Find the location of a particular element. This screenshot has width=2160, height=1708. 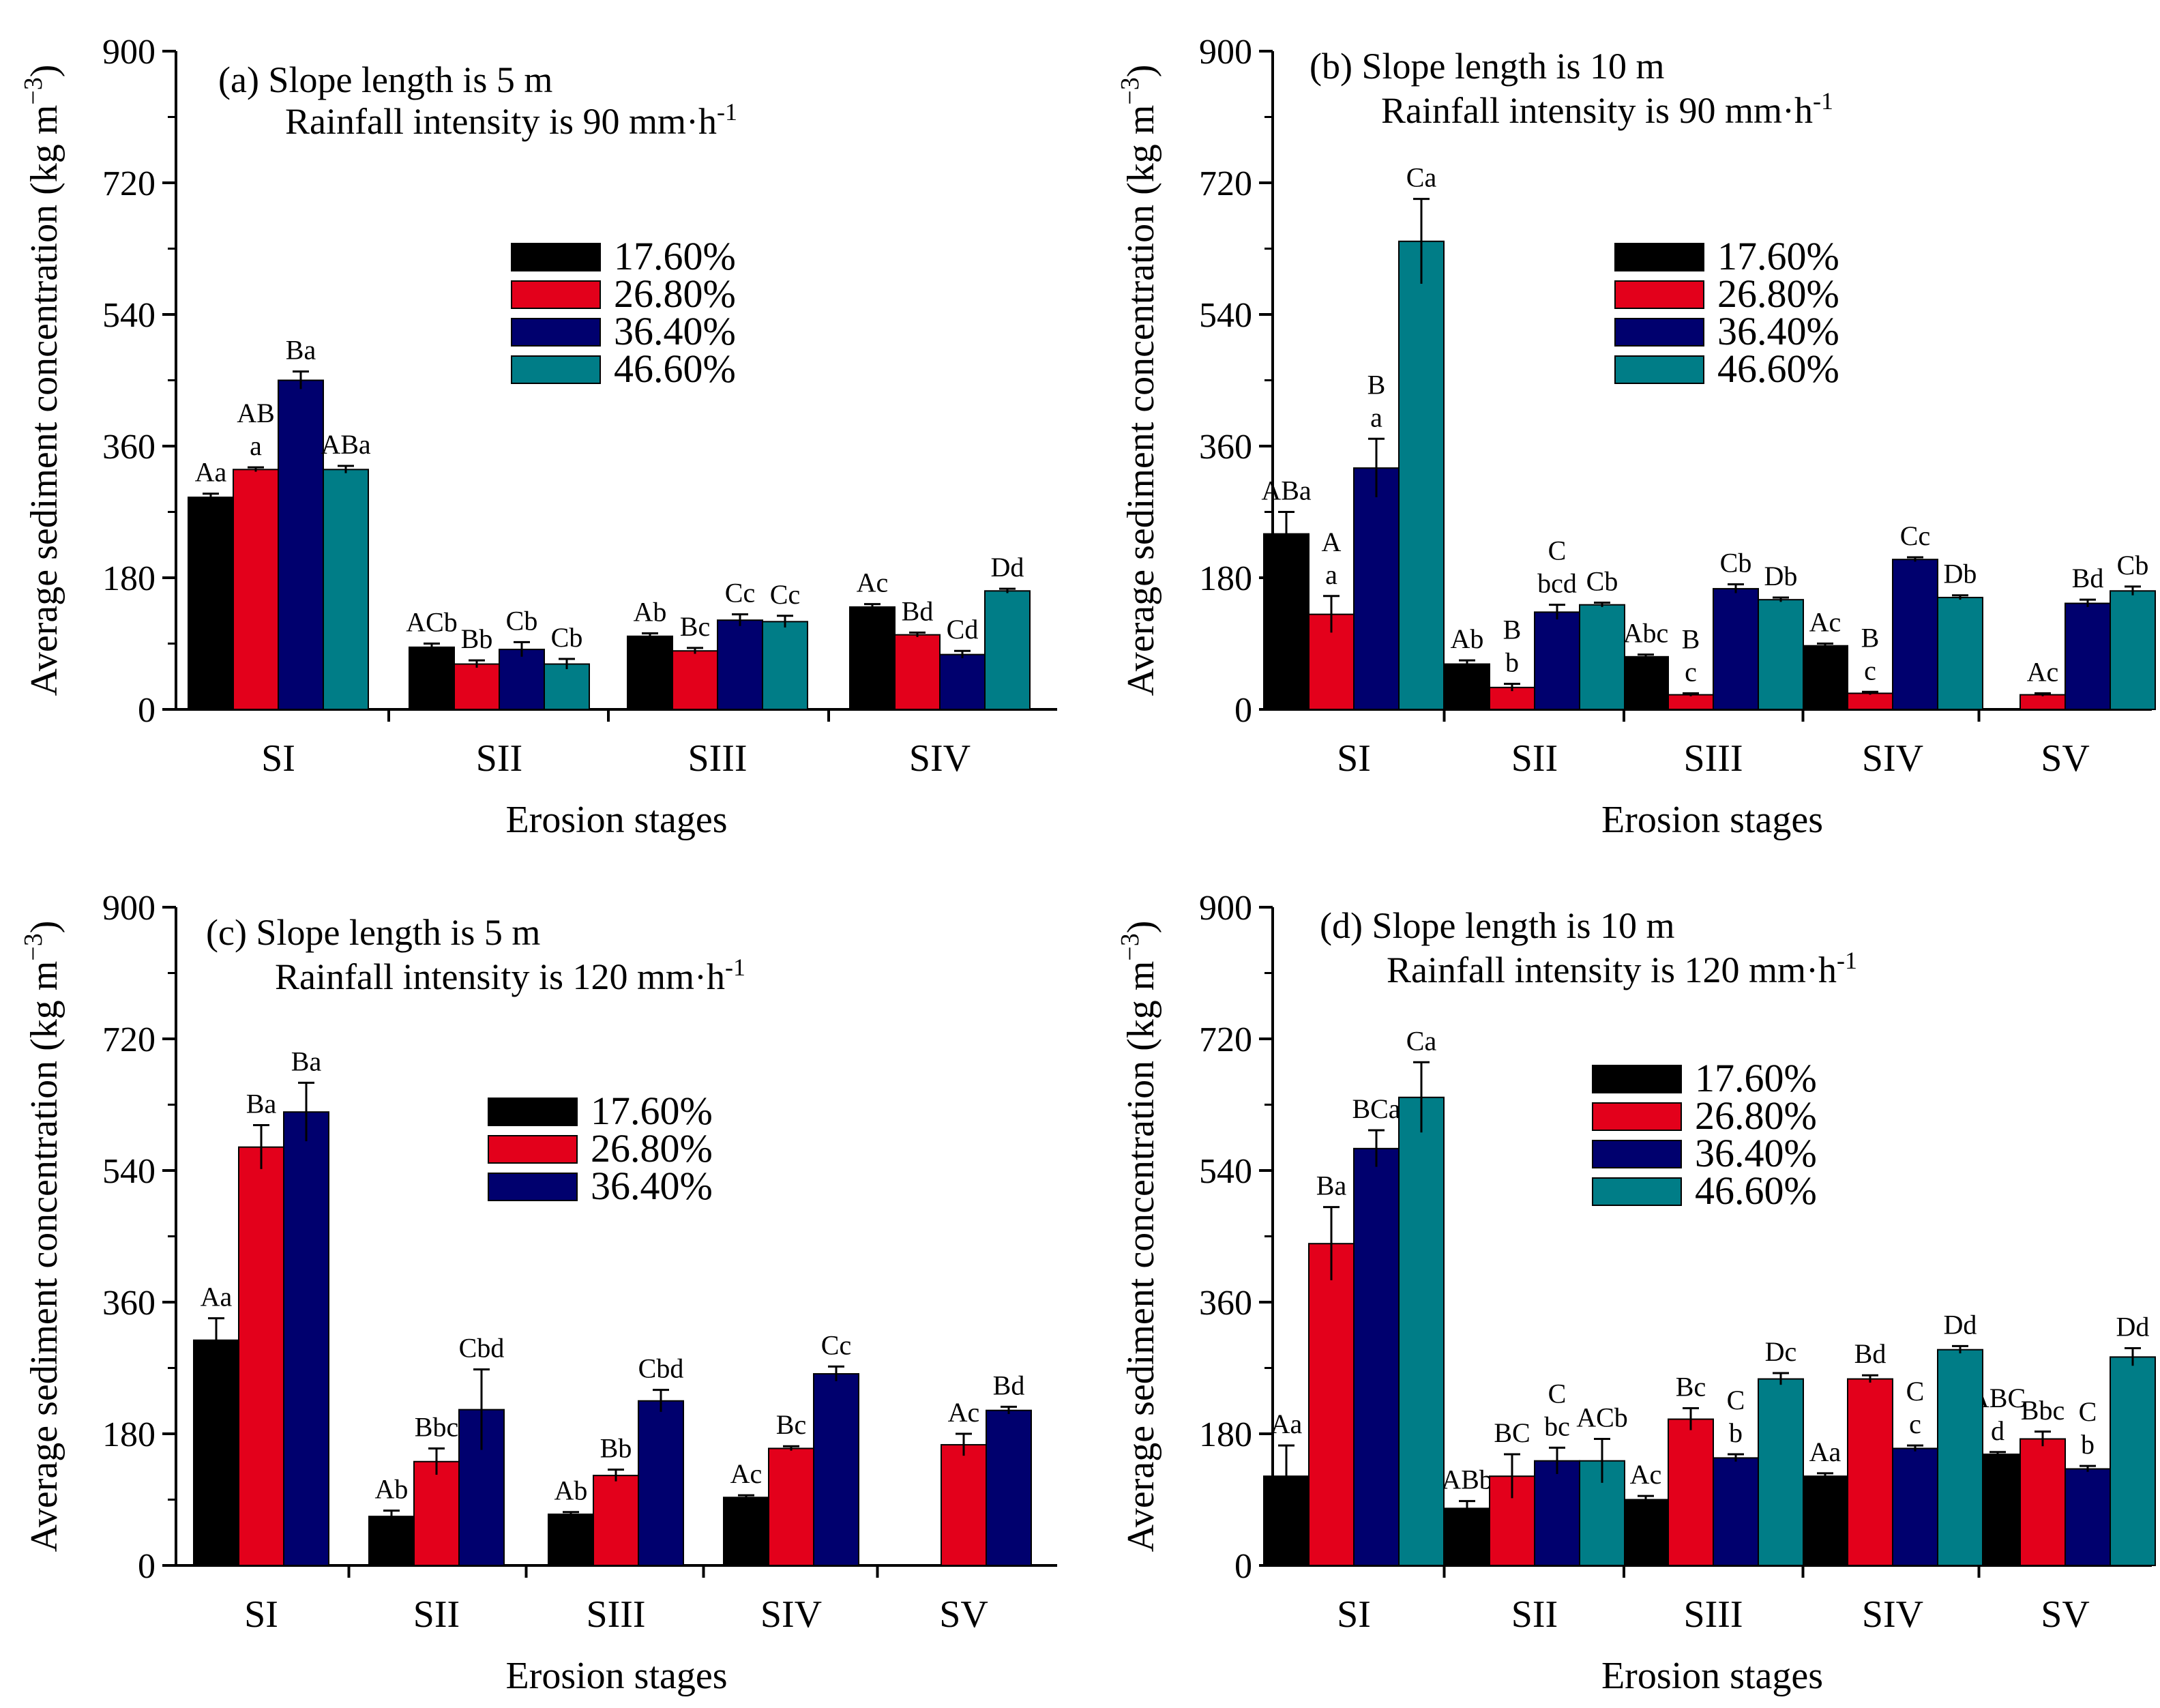

panel-subtitle-text: Rainfall intensity is 90 mm·h is located at coordinates (1597, 111).